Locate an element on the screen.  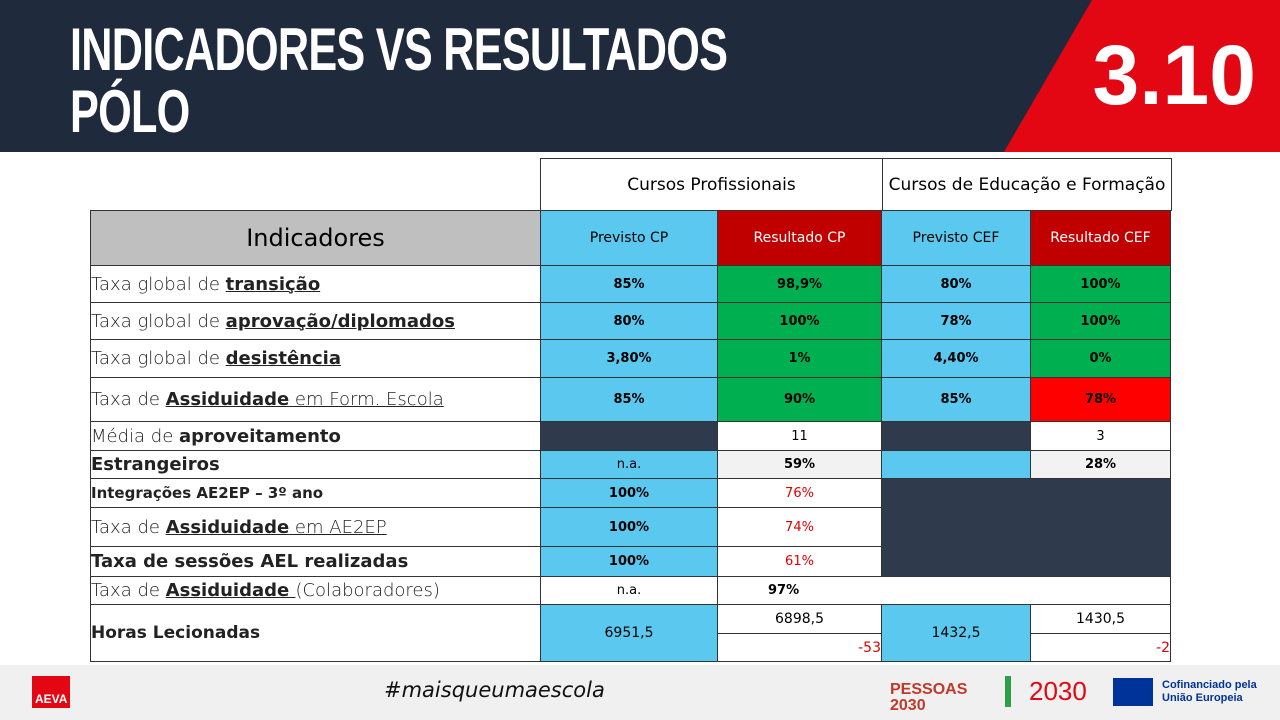
label-text: Média de is located at coordinates (135, 436).